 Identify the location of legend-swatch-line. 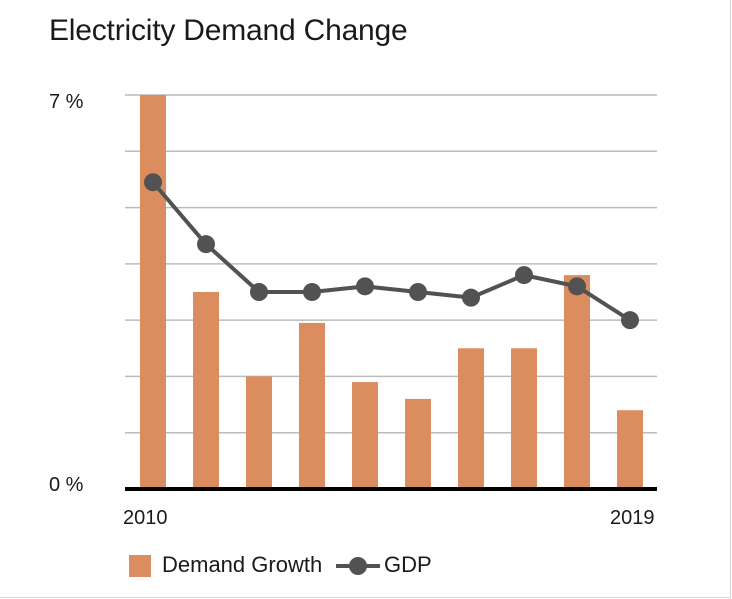
(358, 566).